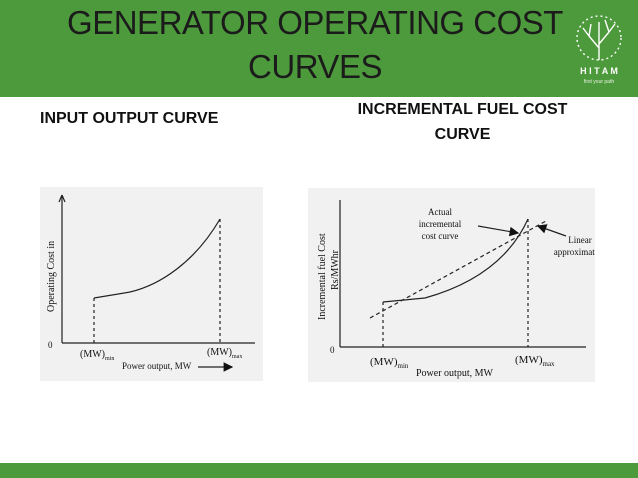  What do you see at coordinates (319, 470) in the screenshot?
I see `footer-band` at bounding box center [319, 470].